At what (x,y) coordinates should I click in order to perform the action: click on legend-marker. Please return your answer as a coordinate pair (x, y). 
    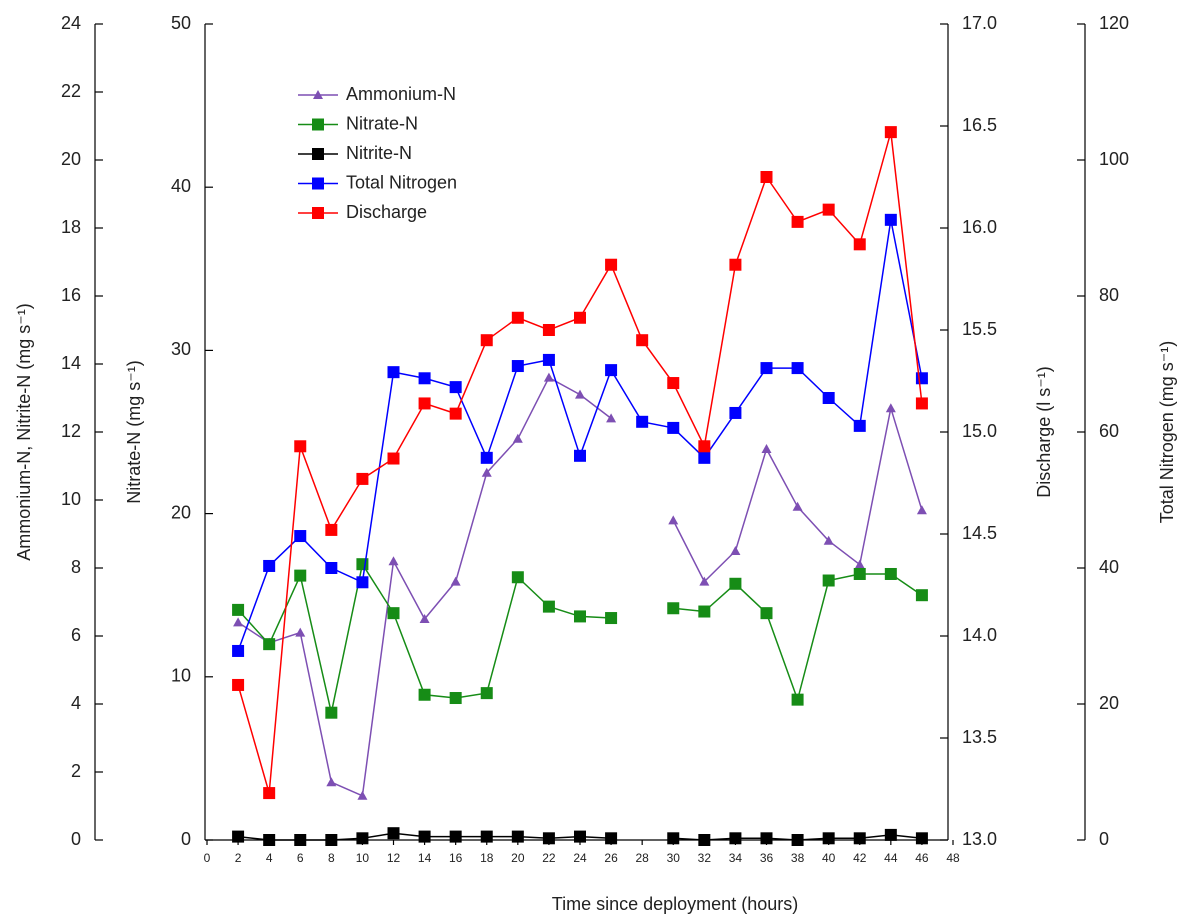
    Looking at the image, I should click on (318, 94).